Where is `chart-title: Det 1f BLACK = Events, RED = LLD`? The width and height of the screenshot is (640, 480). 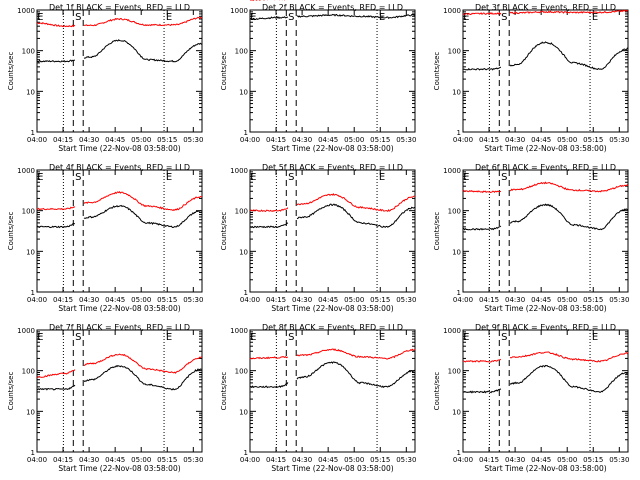
chart-title: Det 1f BLACK = Events, RED = LLD is located at coordinates (119, 7).